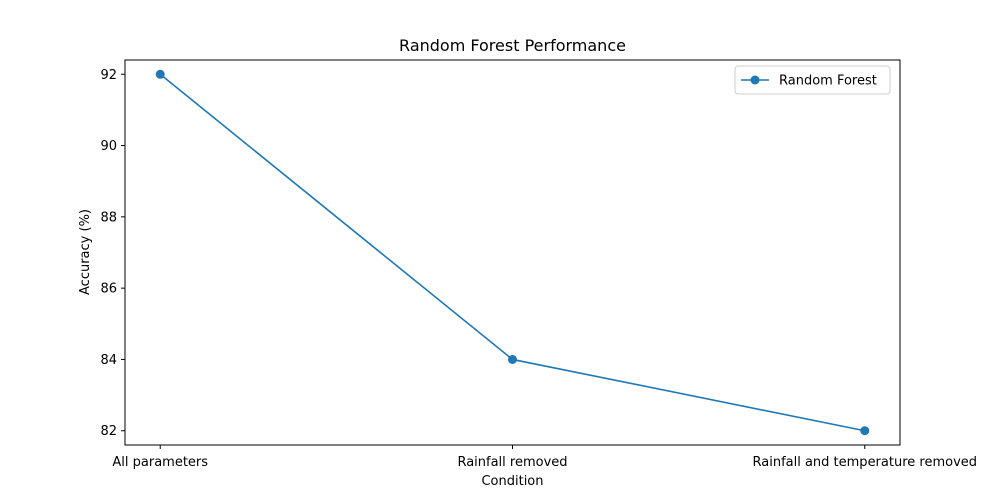 This screenshot has height=500, width=1000. Describe the element at coordinates (108, 289) in the screenshot. I see `y-tick-label: 86` at that location.